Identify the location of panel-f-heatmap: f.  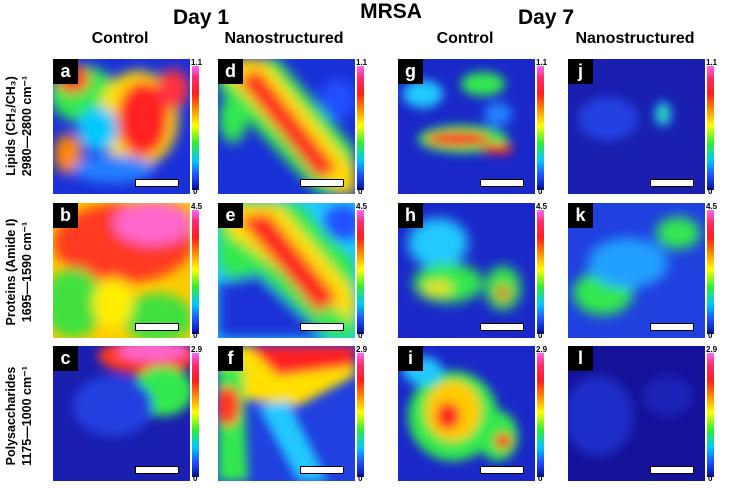
(286, 413).